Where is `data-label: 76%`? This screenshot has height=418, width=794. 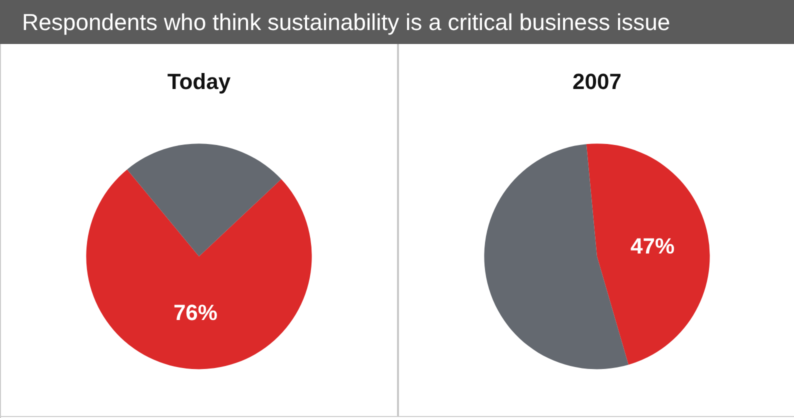
data-label: 76% is located at coordinates (195, 313).